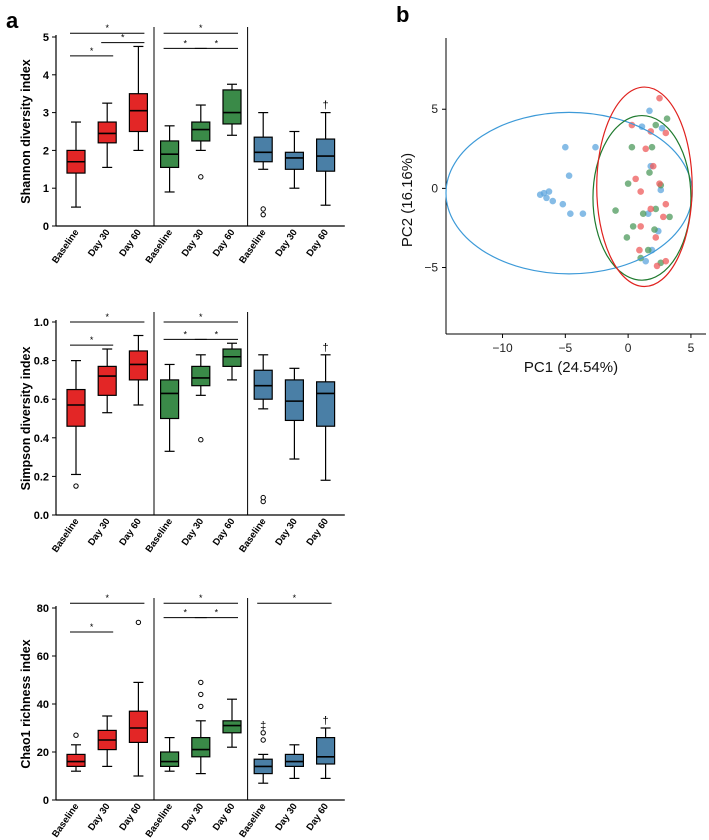 The image size is (709, 840). I want to click on y-tick-label: 0, so click(46, 801).